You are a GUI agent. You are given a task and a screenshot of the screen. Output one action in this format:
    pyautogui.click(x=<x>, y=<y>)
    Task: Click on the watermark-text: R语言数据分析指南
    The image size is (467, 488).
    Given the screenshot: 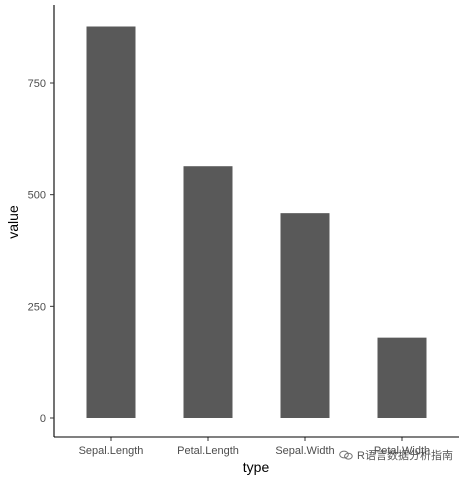 What is the action you would take?
    pyautogui.click(x=405, y=456)
    